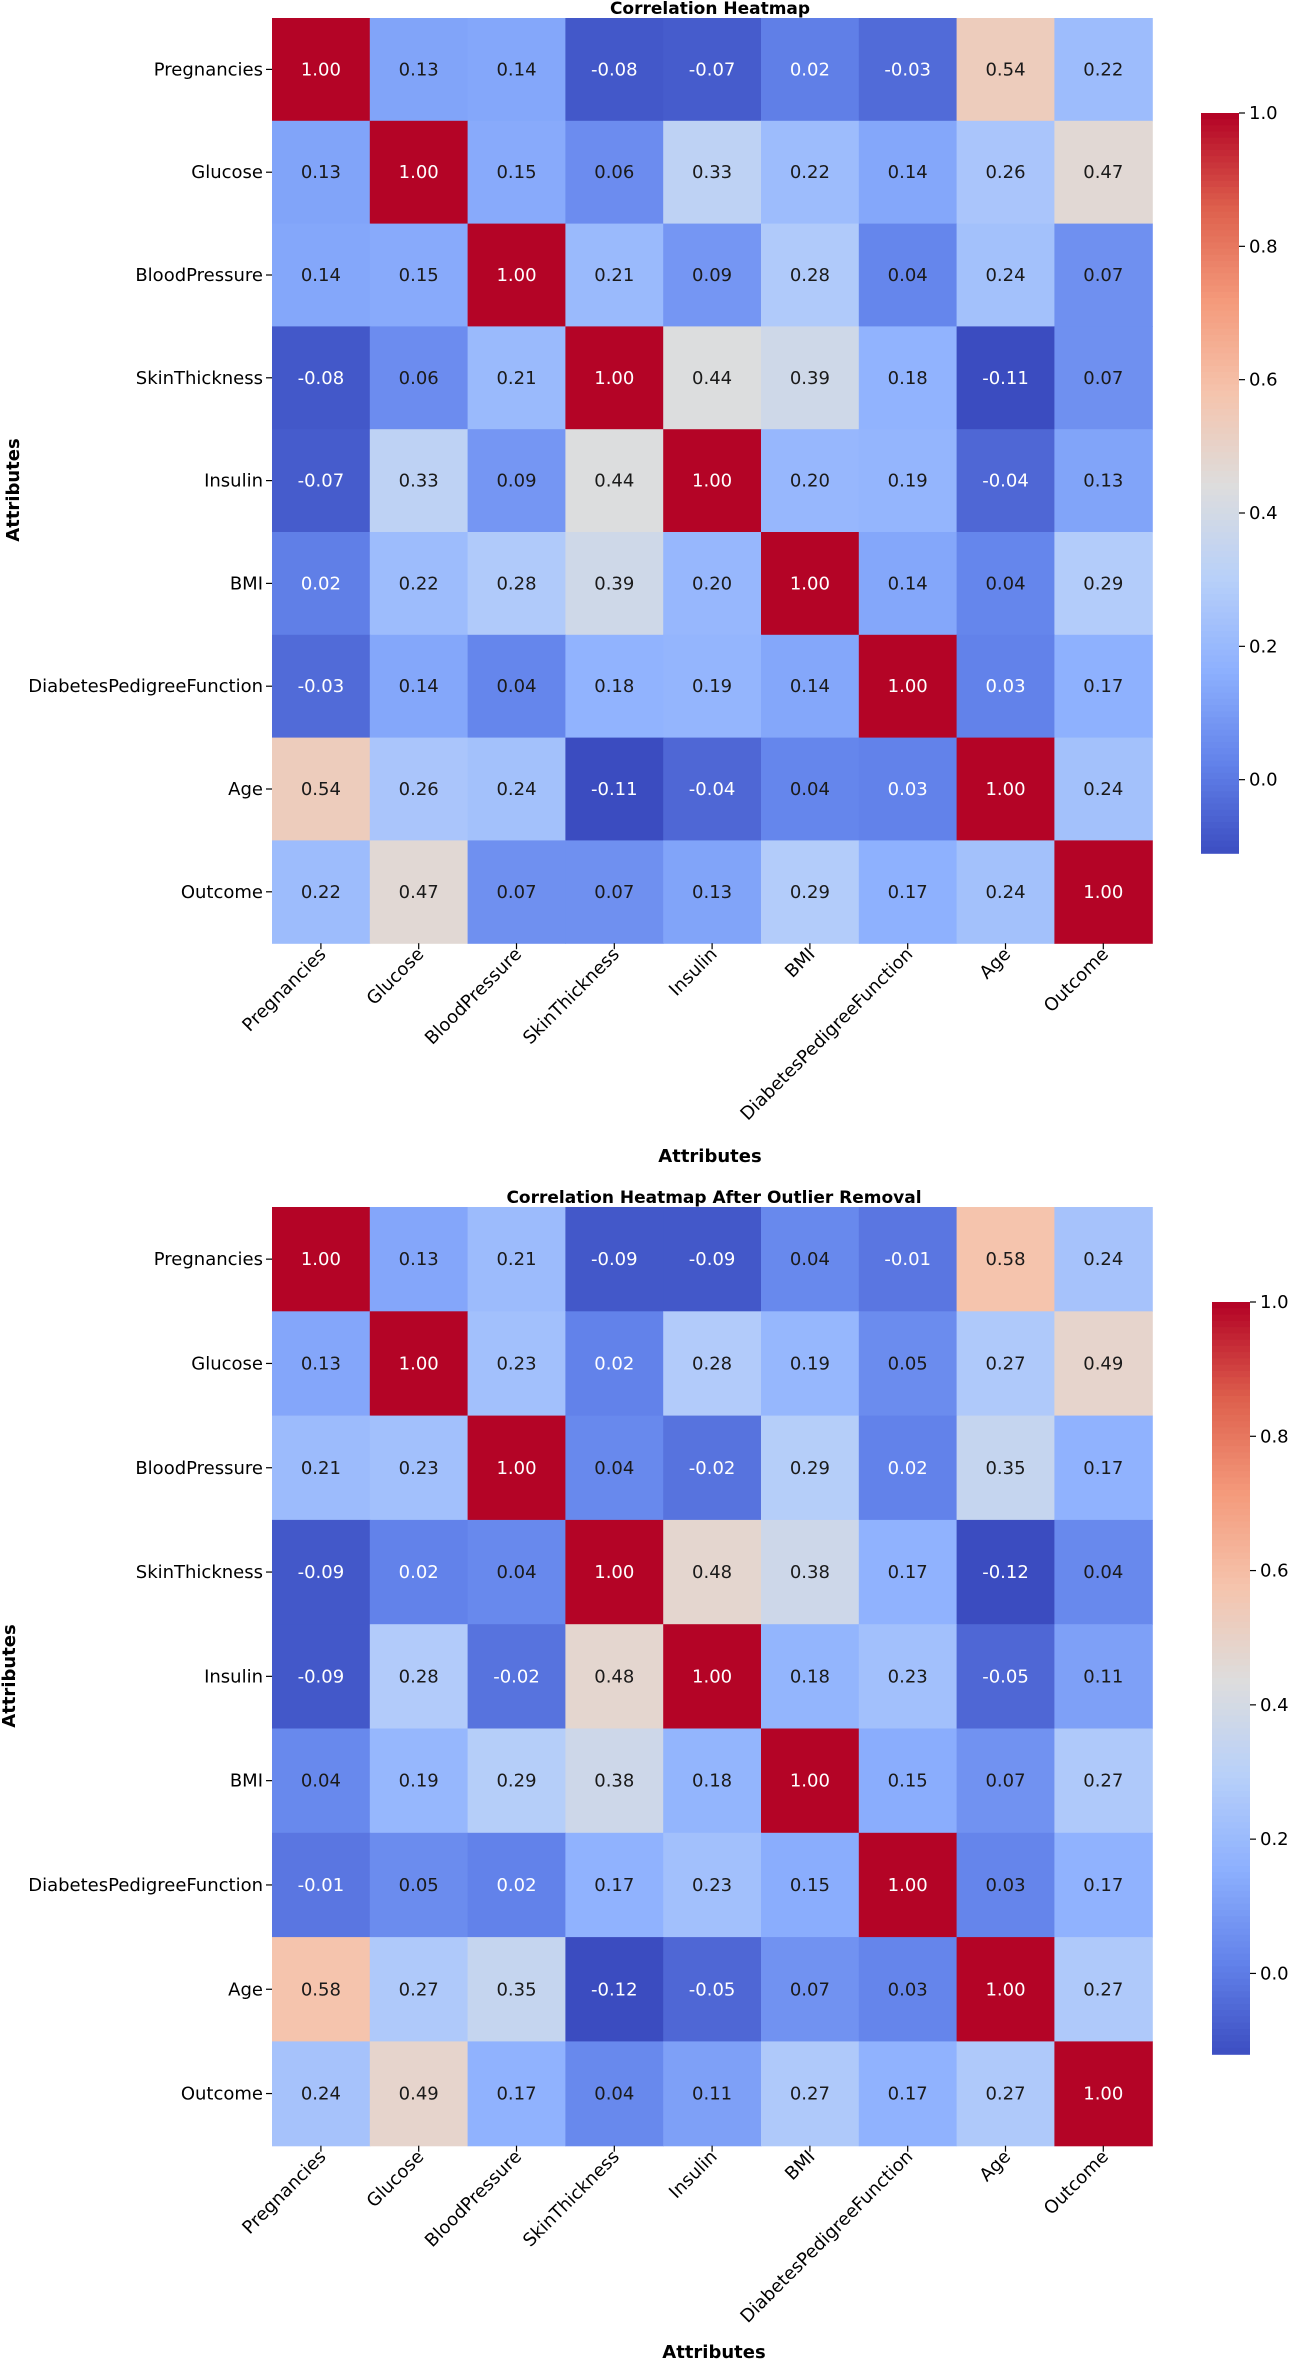  What do you see at coordinates (516, 1885) in the screenshot?
I see `cell-value-label: 0.02` at bounding box center [516, 1885].